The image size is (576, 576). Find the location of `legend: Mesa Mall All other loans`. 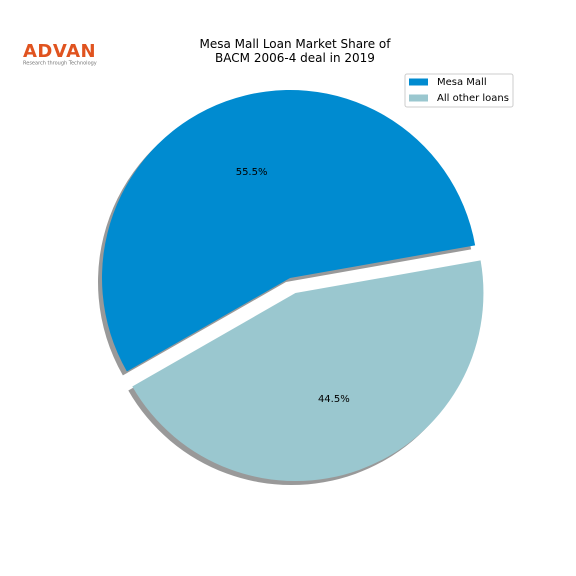

legend: Mesa Mall All other loans is located at coordinates (459, 90).